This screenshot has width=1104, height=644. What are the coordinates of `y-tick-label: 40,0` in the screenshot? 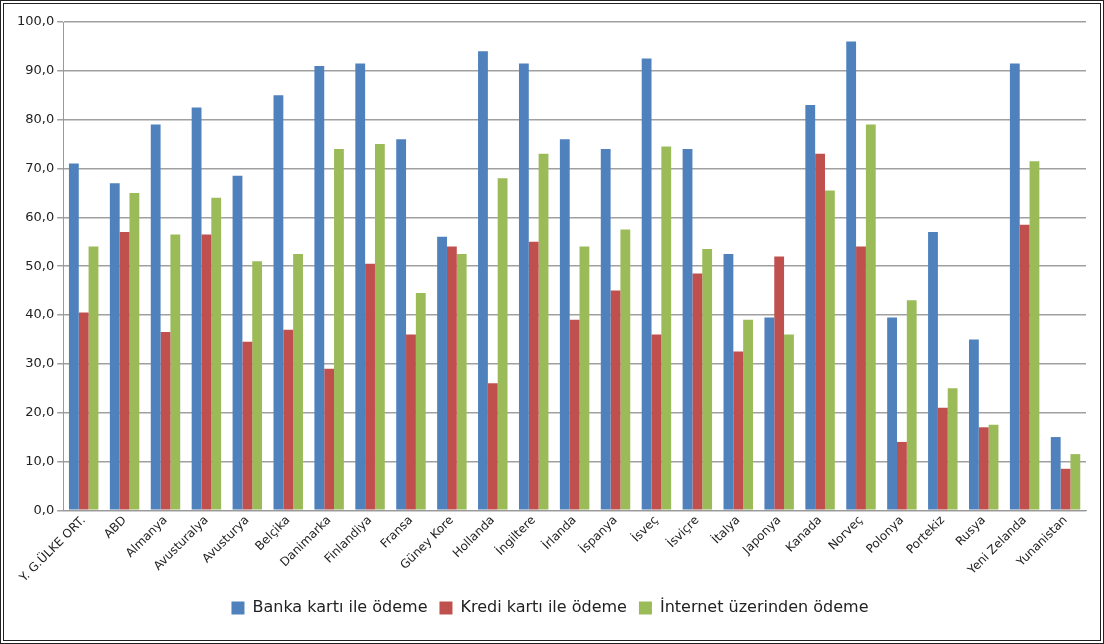 It's located at (40, 314).